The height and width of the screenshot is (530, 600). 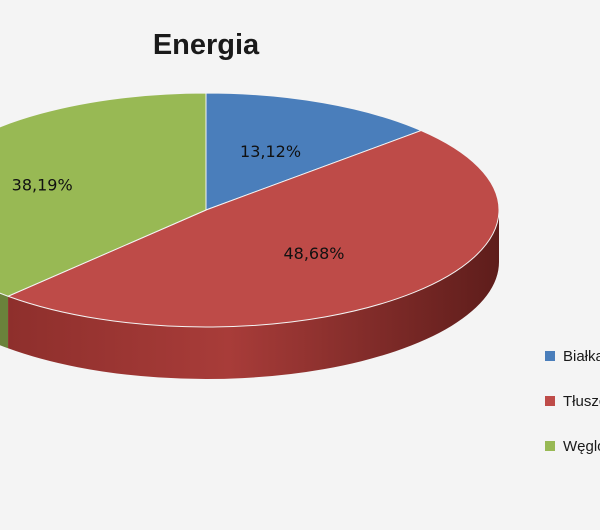 What do you see at coordinates (581, 401) in the screenshot?
I see `legend-label-2: Tłuszcze` at bounding box center [581, 401].